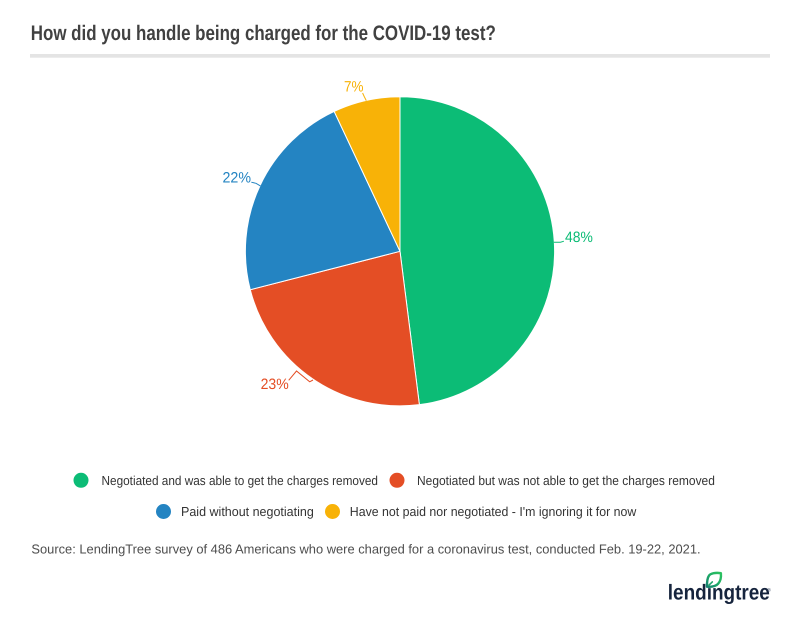  I want to click on svg-text: Paid without negotiating, so click(247, 511).